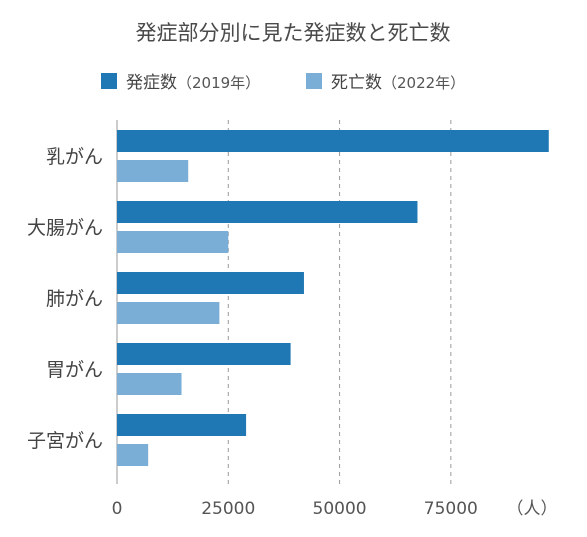  What do you see at coordinates (74, 370) in the screenshot?
I see `category-label: 胃がん` at bounding box center [74, 370].